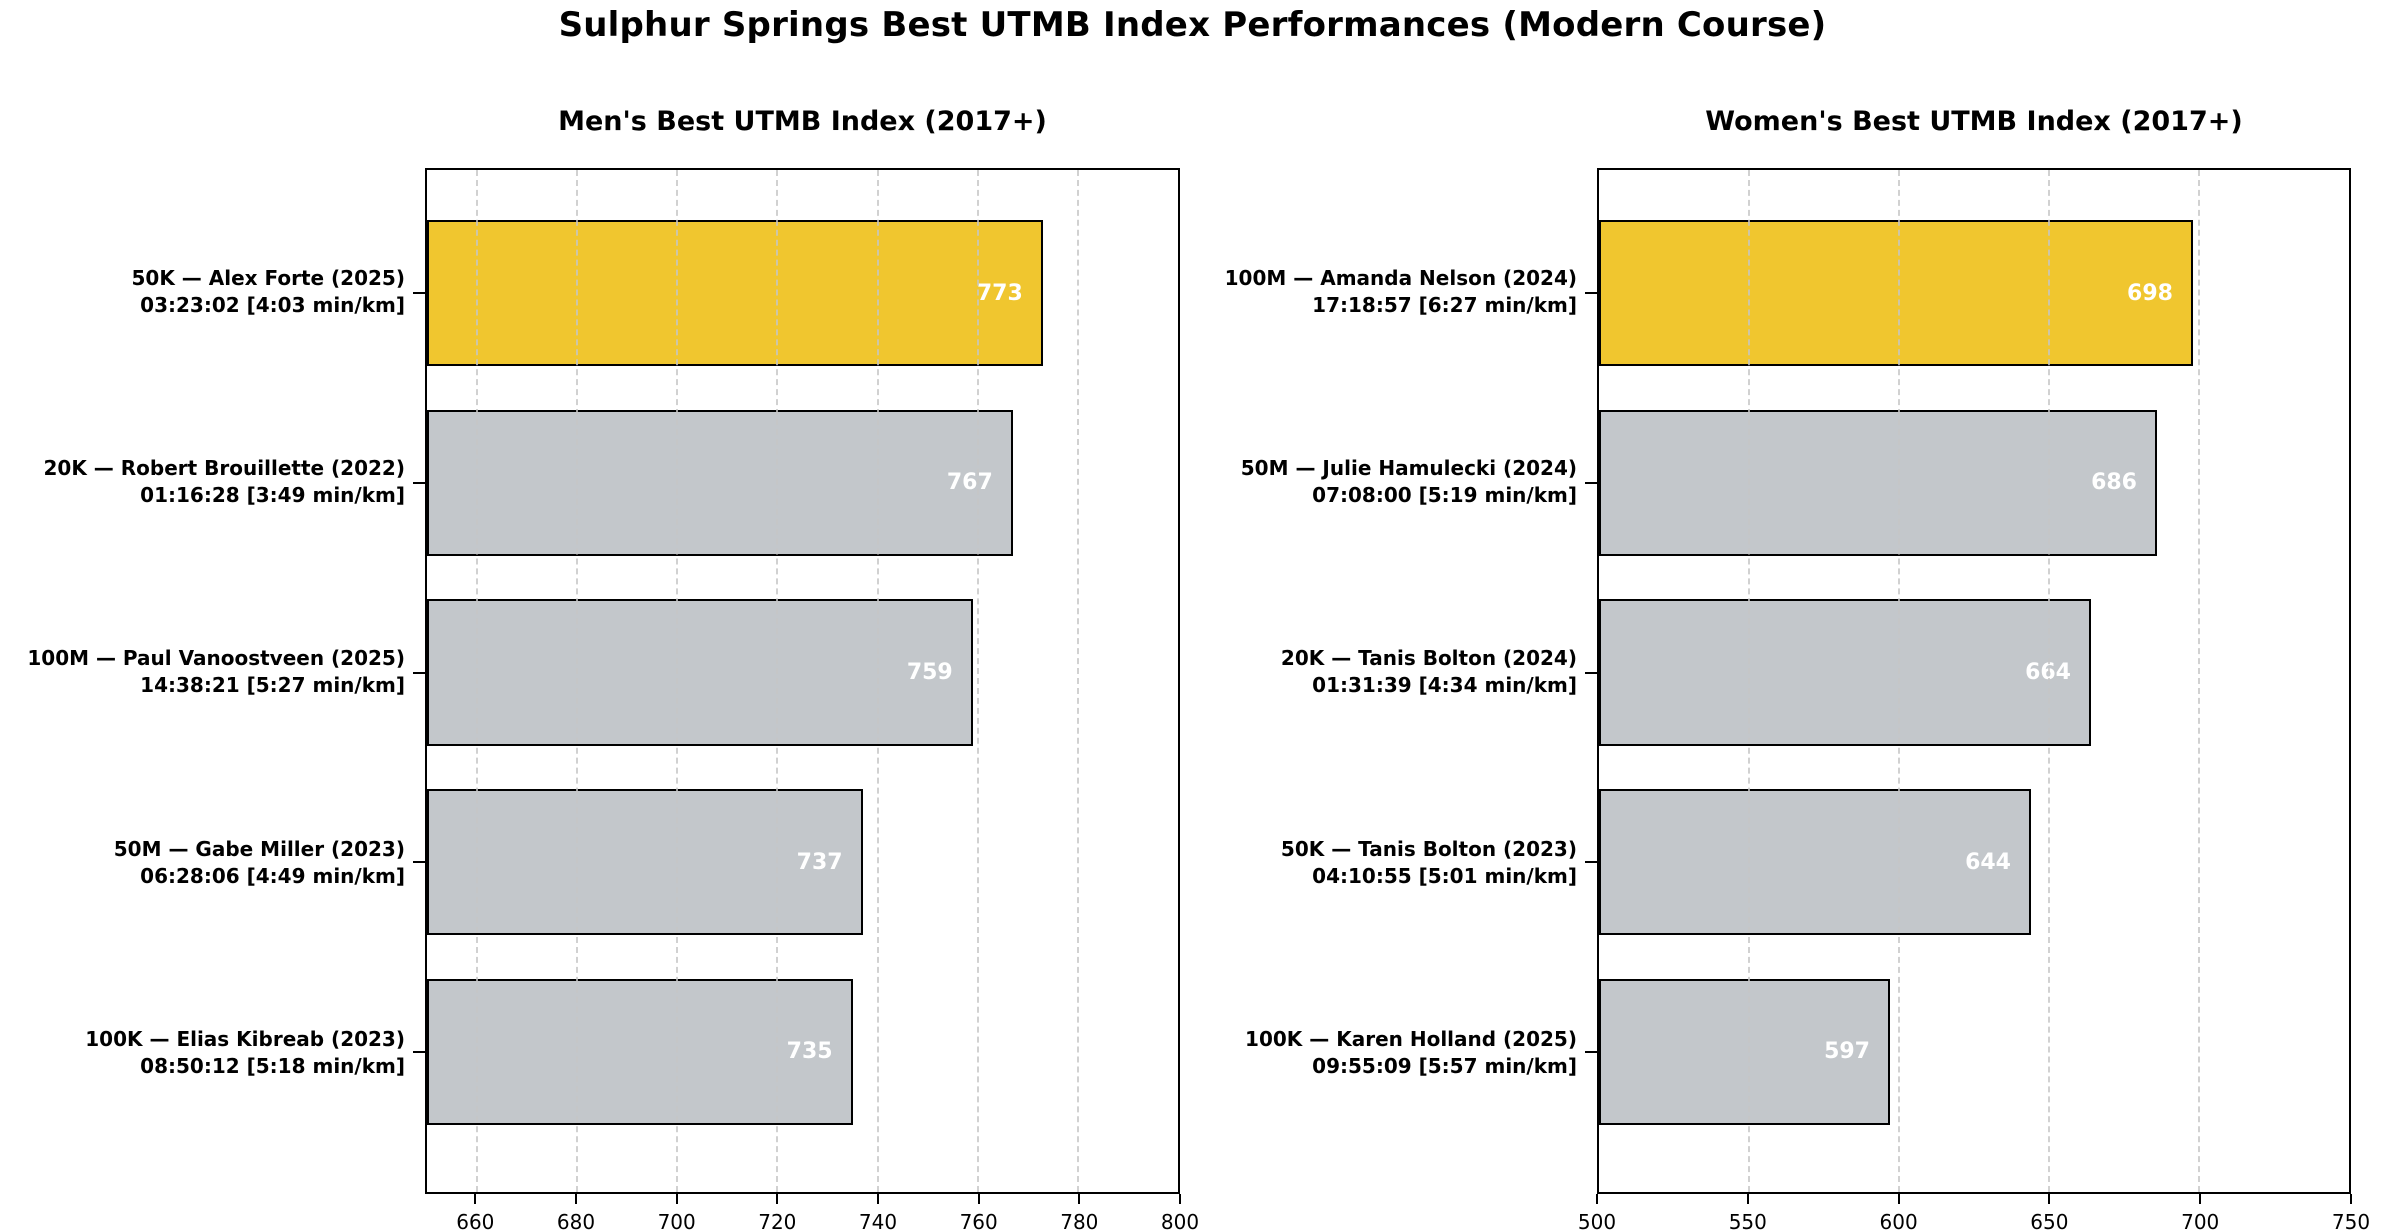 This screenshot has height=1230, width=2385. I want to click on x-tick-label: 680, so click(576, 1220).